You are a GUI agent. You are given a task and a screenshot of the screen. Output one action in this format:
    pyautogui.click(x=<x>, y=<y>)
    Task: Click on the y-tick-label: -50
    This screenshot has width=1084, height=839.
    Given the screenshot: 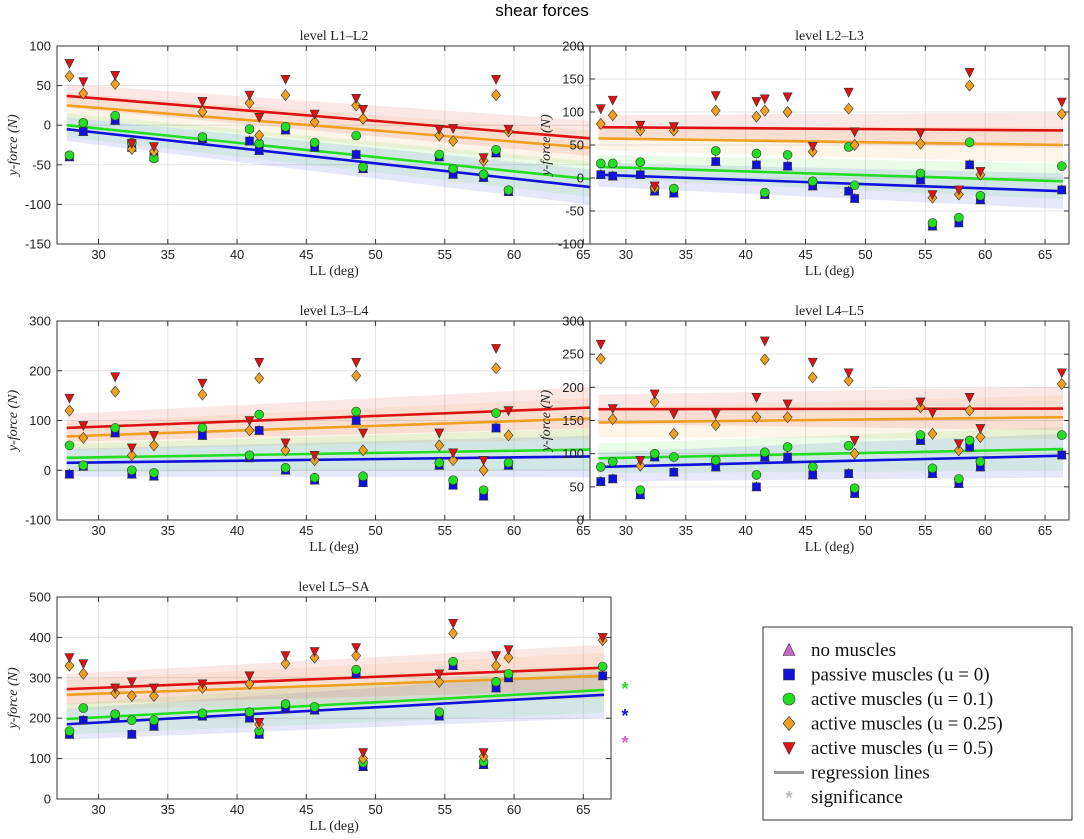 What is the action you would take?
    pyautogui.click(x=574, y=211)
    